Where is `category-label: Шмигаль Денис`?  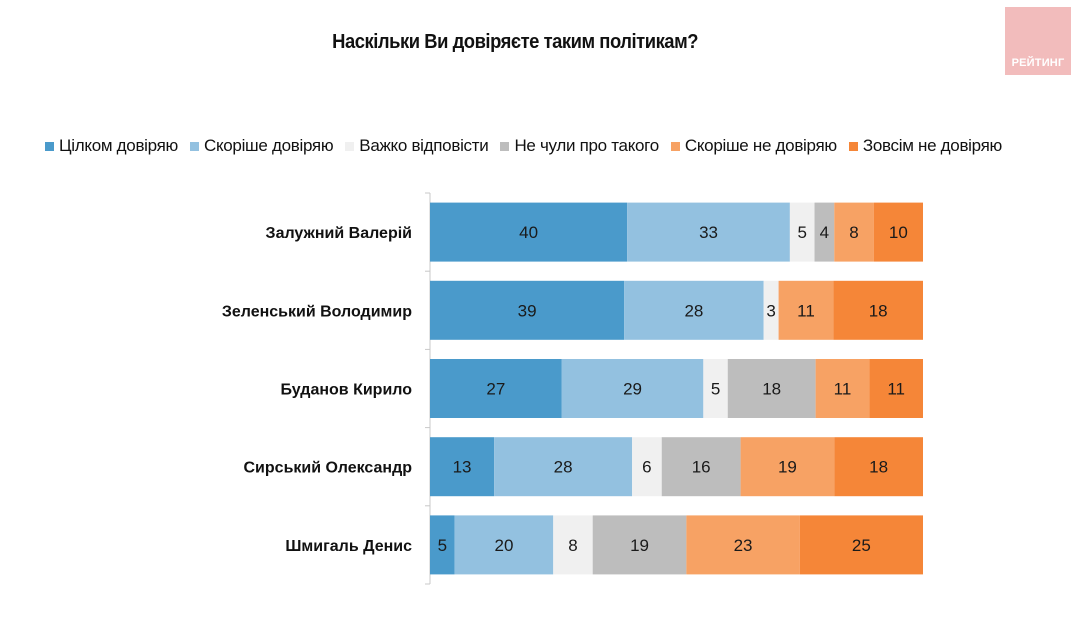 category-label: Шмигаль Денис is located at coordinates (348, 546).